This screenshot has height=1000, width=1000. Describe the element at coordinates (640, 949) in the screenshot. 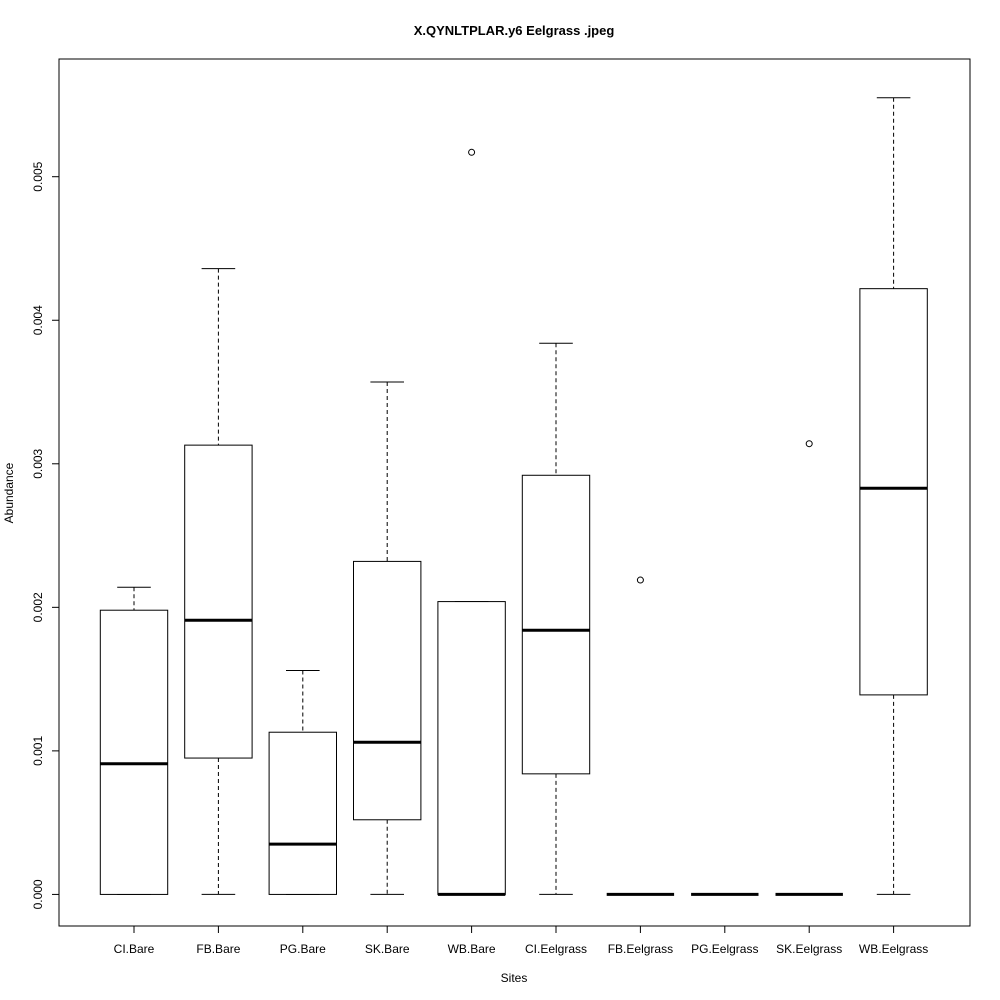

I see `x-tick-label: FB.Eelgrass` at that location.